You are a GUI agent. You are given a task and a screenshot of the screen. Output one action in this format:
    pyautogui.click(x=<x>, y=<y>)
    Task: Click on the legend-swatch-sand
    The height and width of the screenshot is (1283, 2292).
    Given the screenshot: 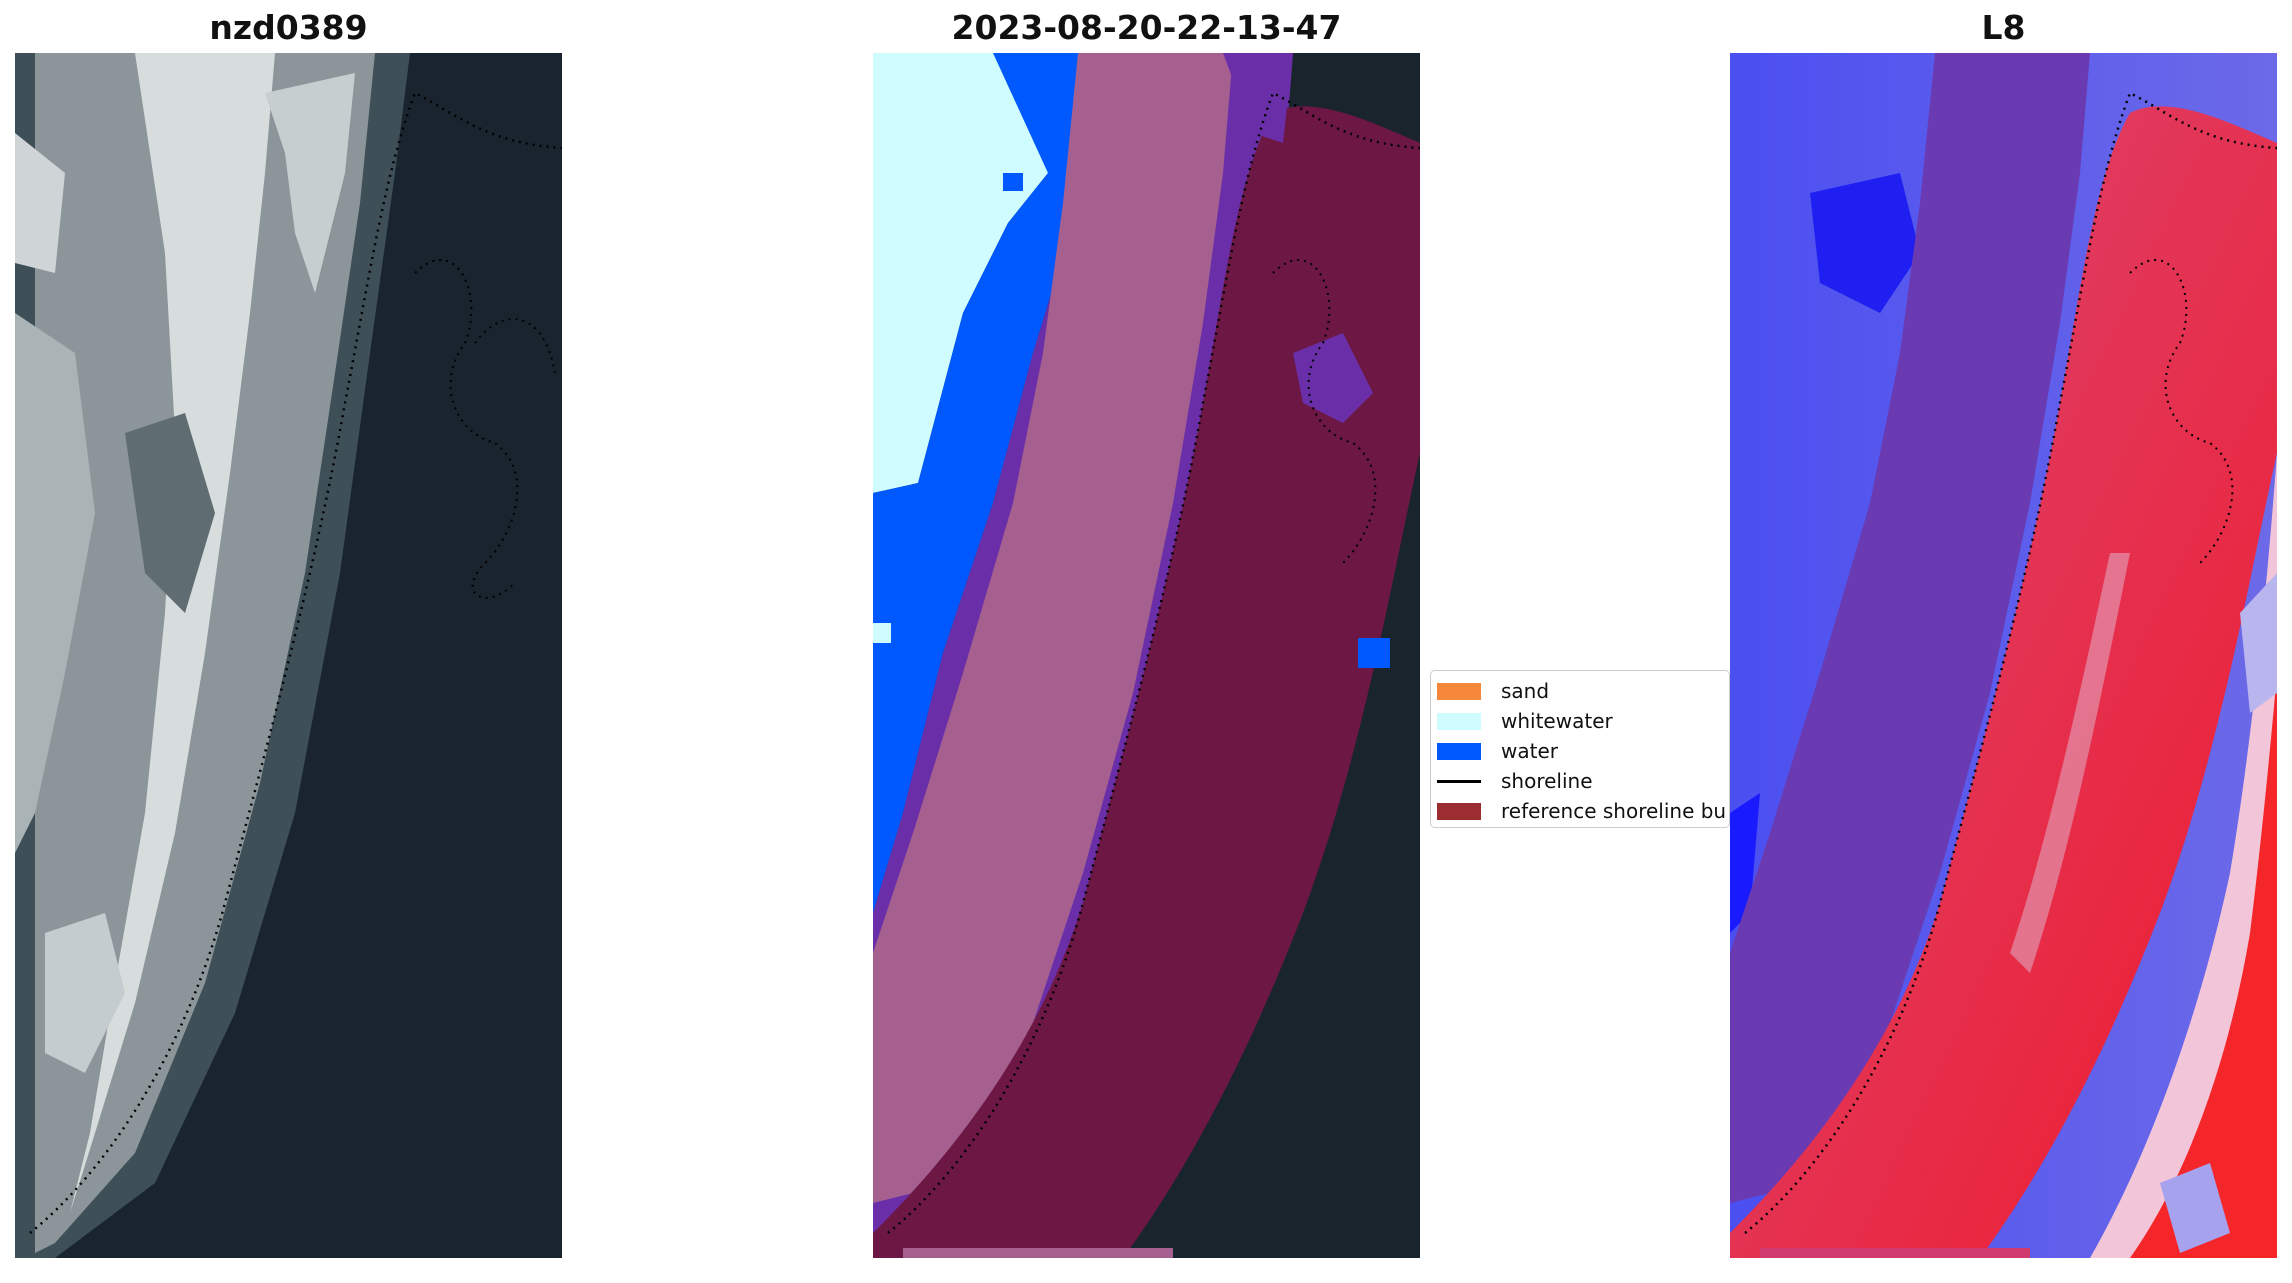 What is the action you would take?
    pyautogui.click(x=1459, y=691)
    